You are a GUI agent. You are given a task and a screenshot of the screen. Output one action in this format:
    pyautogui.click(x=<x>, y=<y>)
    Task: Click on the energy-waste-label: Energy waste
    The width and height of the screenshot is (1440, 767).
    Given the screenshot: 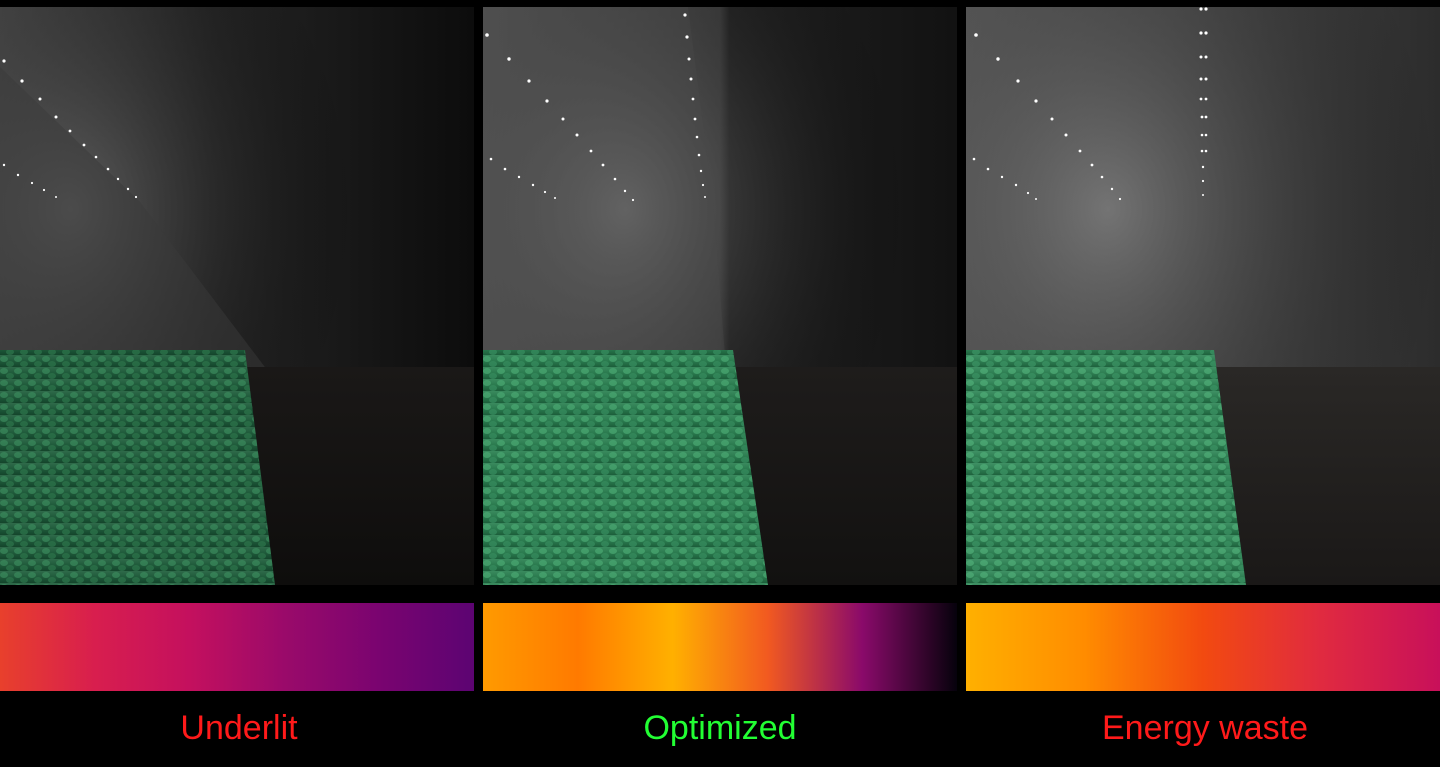 What is the action you would take?
    pyautogui.click(x=1205, y=728)
    